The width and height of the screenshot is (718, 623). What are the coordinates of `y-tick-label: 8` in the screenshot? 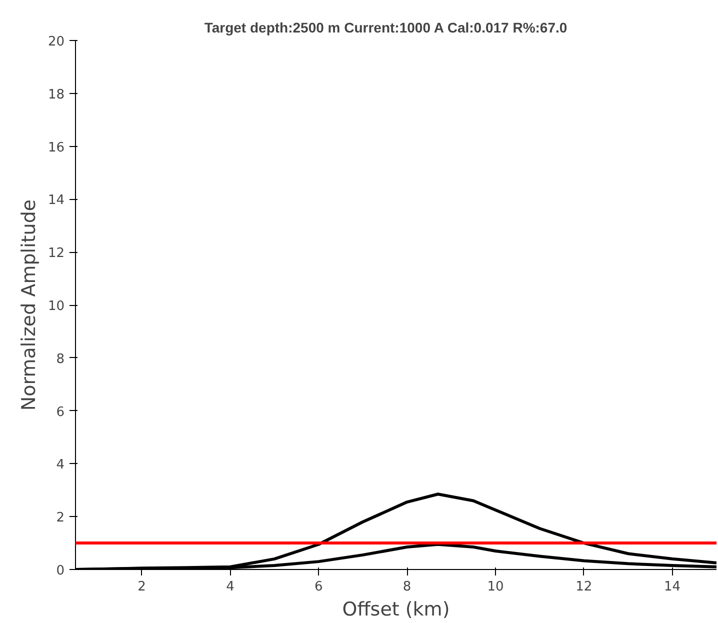 It's located at (60, 359).